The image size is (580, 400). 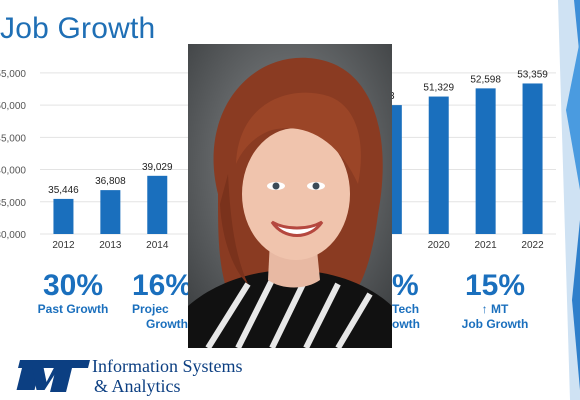 What do you see at coordinates (495, 324) in the screenshot?
I see `stat-label-line2: Job Growth` at bounding box center [495, 324].